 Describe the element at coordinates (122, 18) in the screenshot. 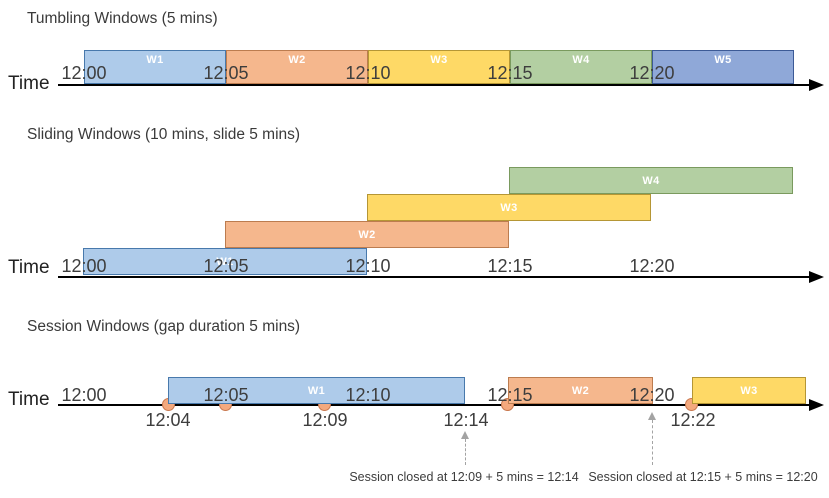

I see `section-title-tumbling: Tumbling Windows (5 mins)` at that location.